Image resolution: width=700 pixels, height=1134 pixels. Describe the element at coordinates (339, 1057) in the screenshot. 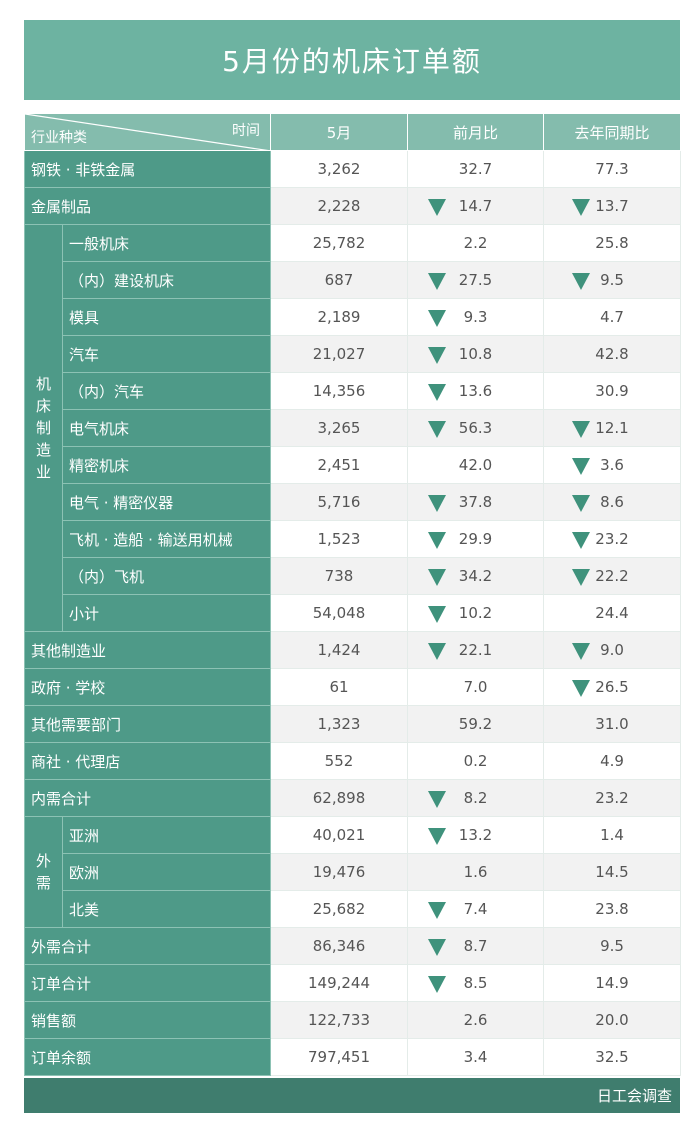

I see `may-value: 797,451` at that location.